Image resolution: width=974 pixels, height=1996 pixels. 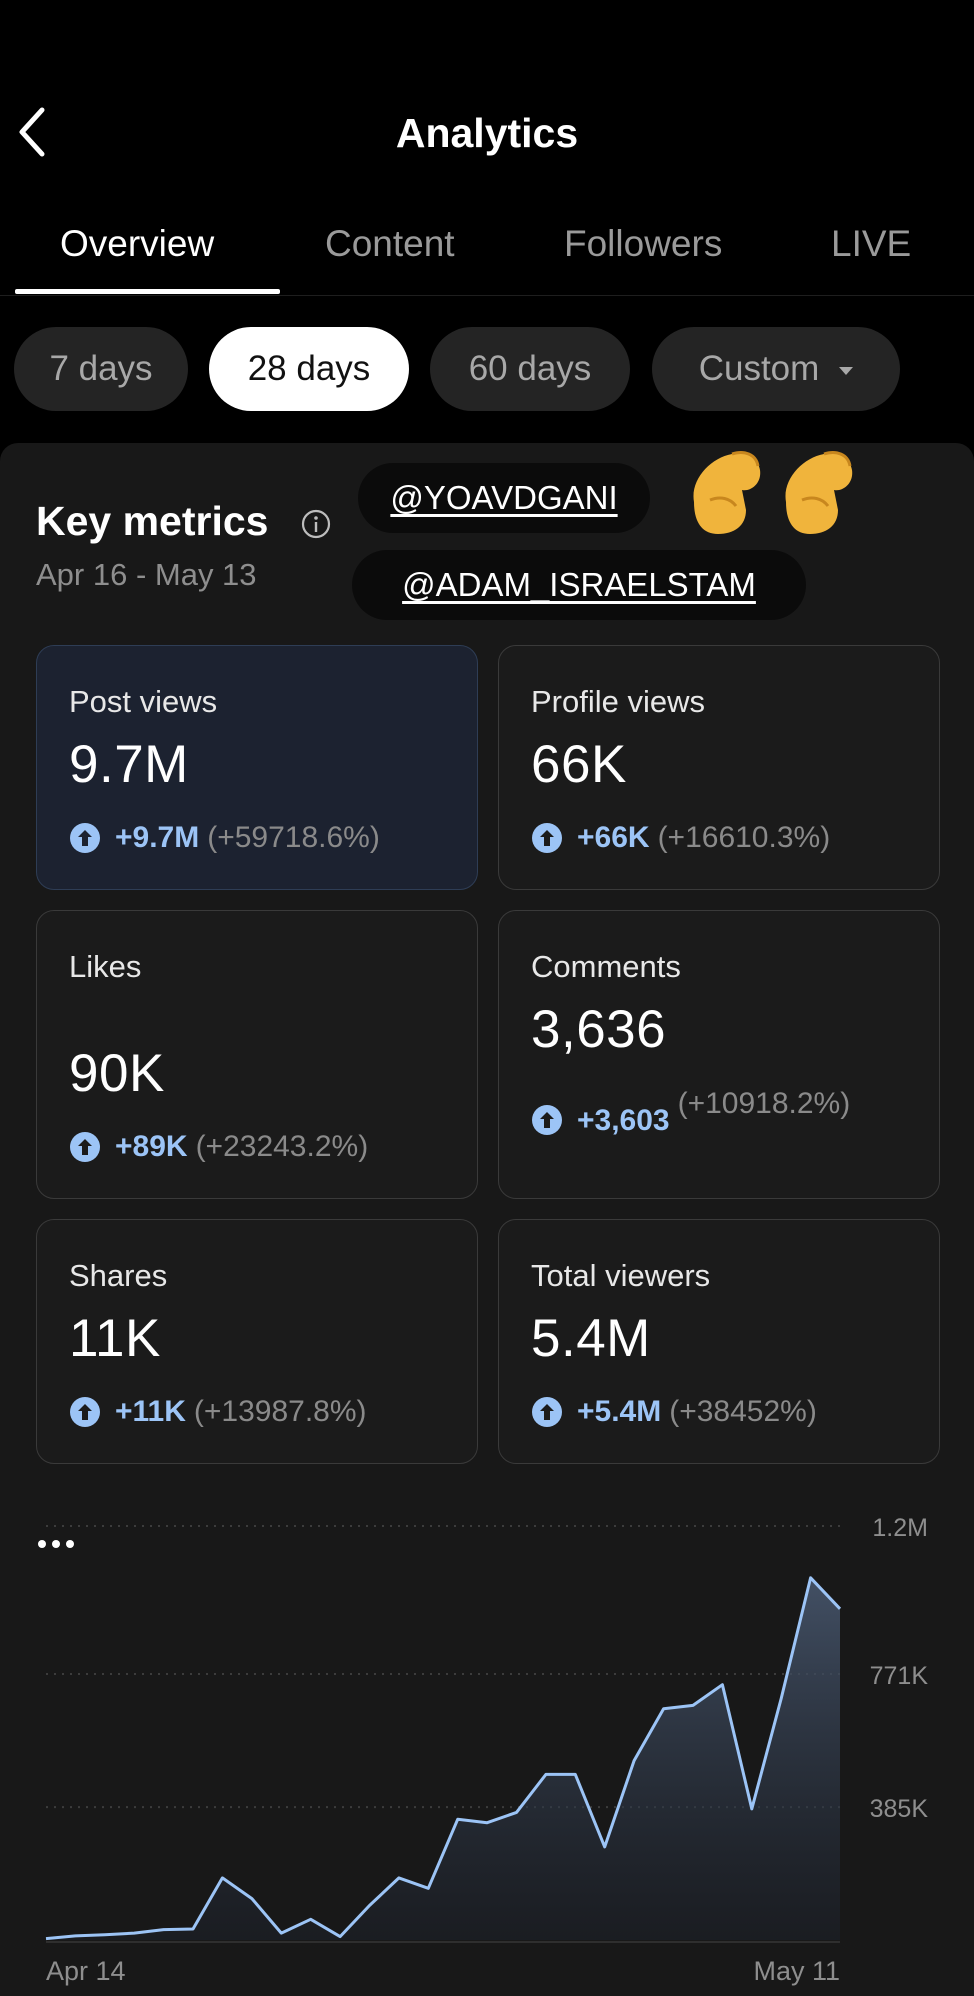 I want to click on tab-live: LIVE, so click(x=871, y=243).